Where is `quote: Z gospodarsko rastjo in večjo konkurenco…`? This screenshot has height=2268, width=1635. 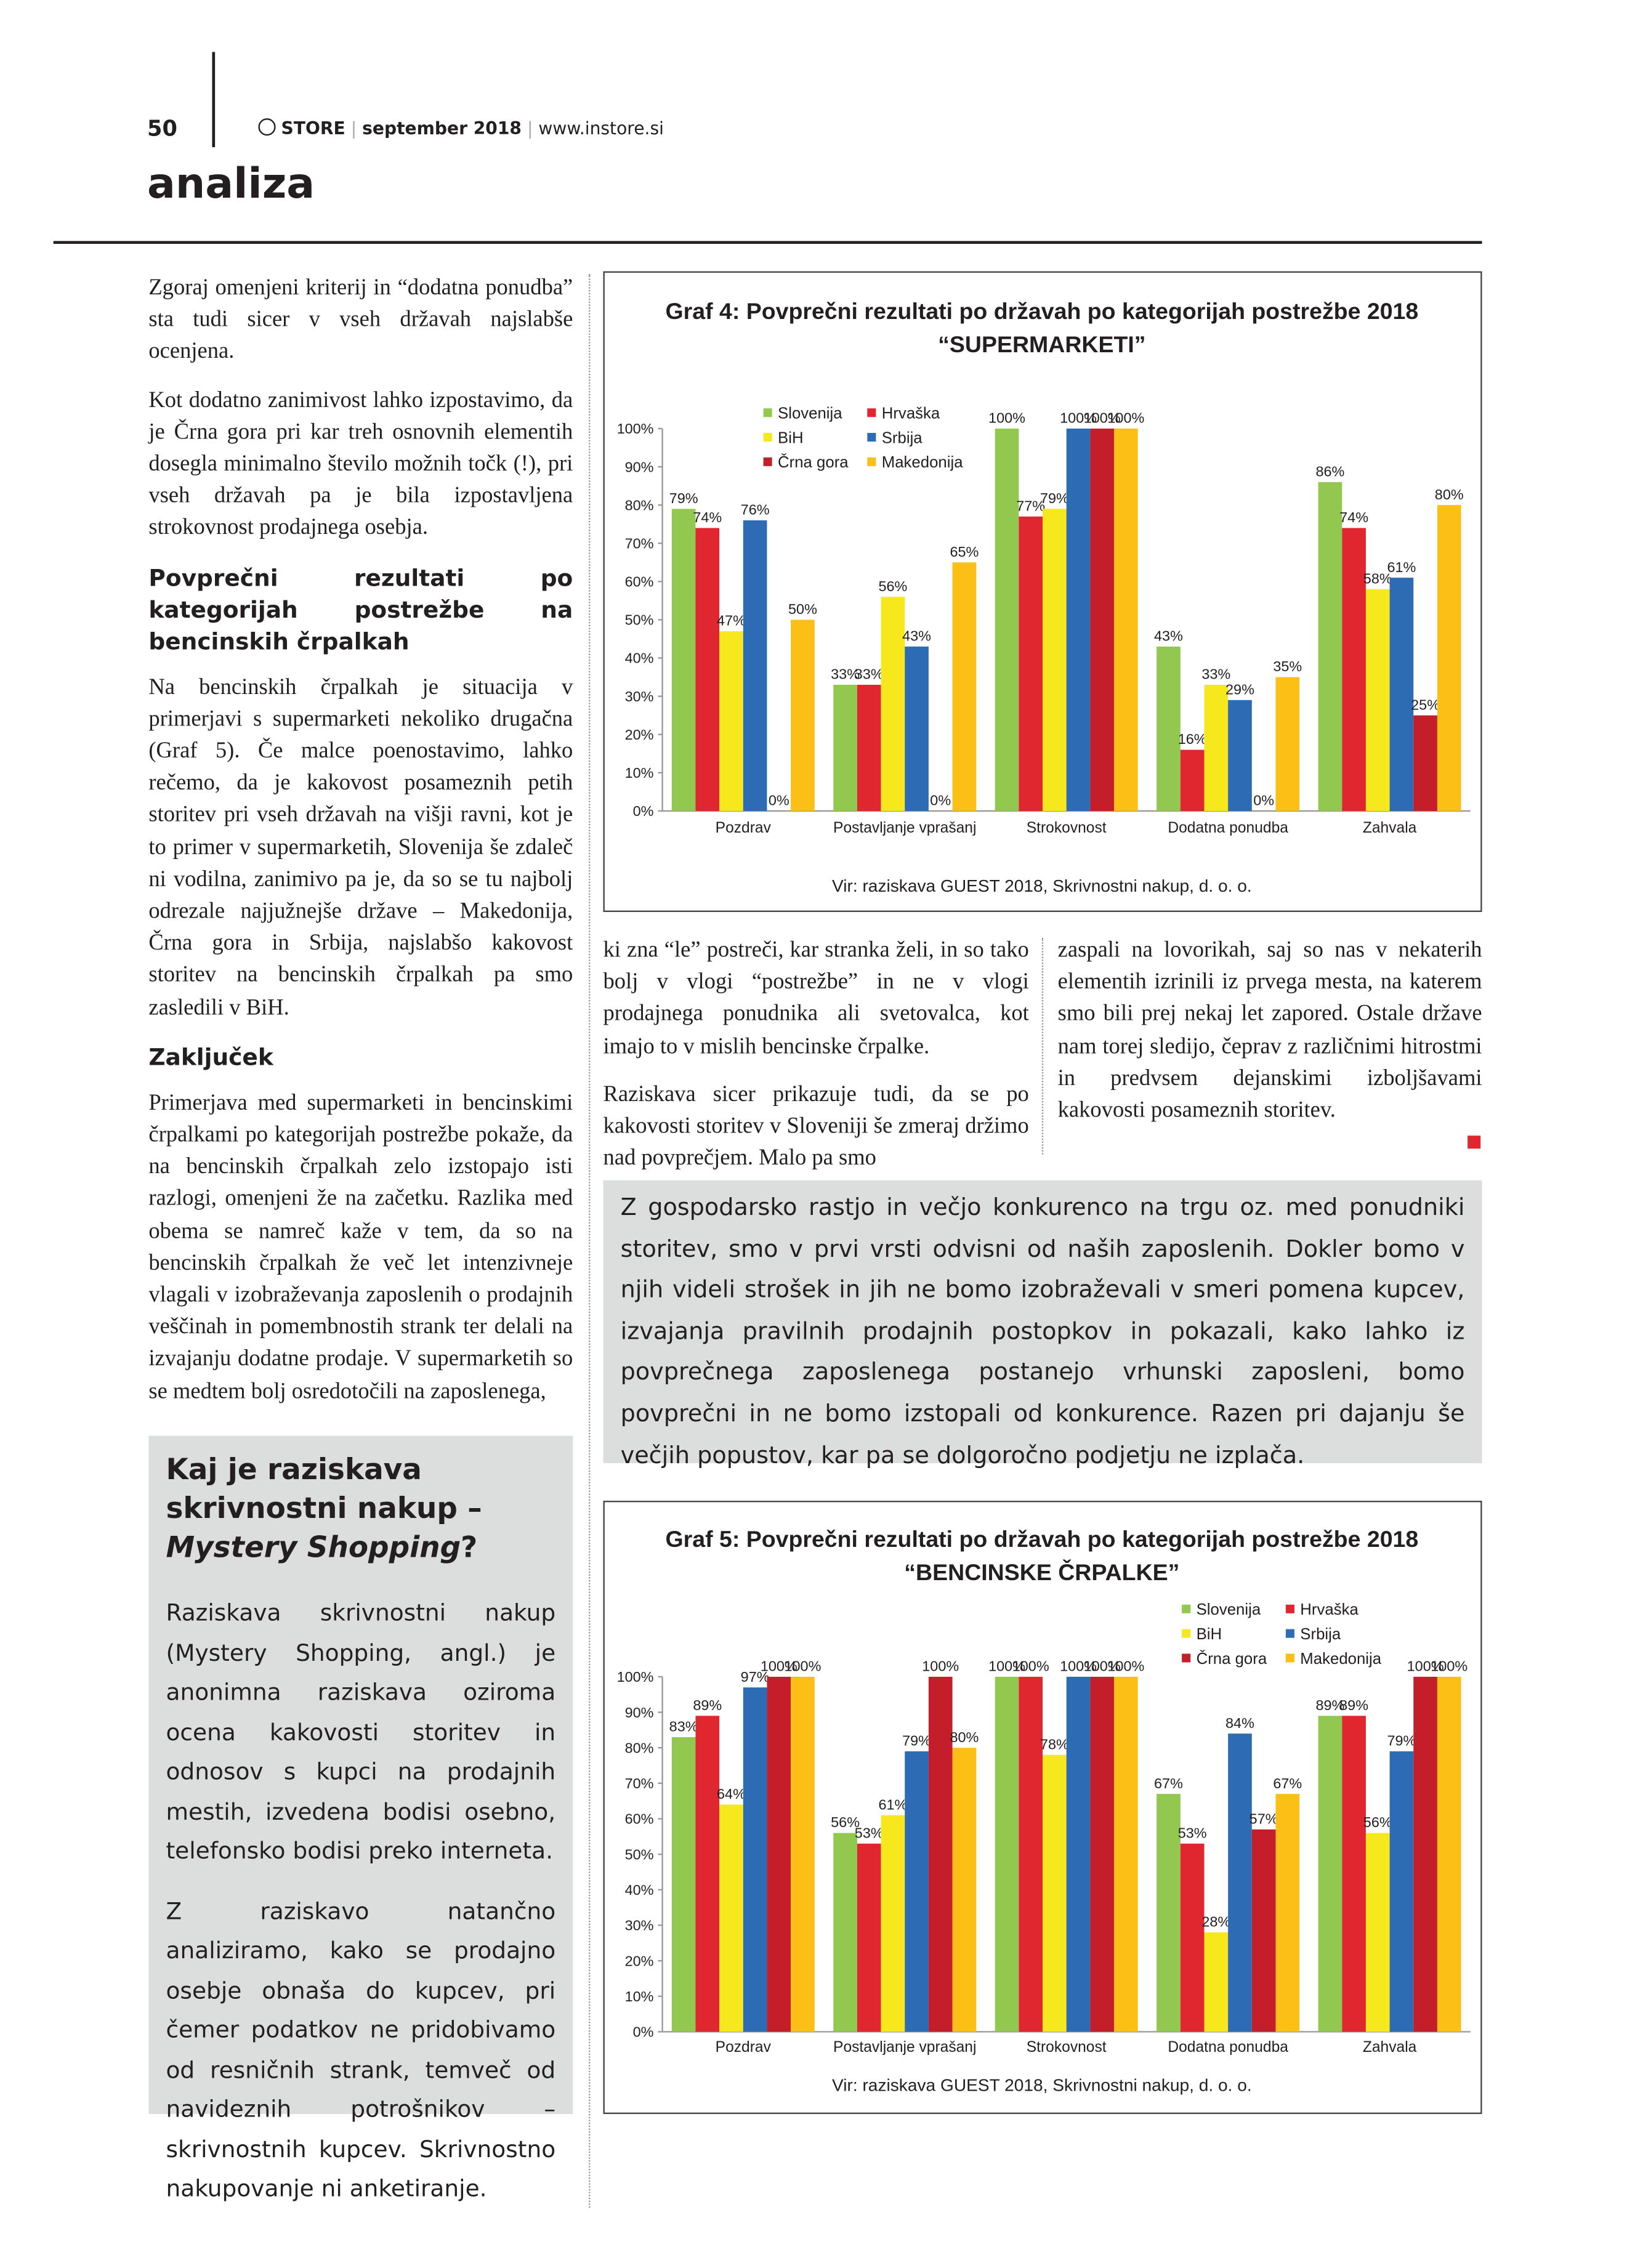 quote: Z gospodarsko rastjo in večjo konkurenco… is located at coordinates (1042, 1331).